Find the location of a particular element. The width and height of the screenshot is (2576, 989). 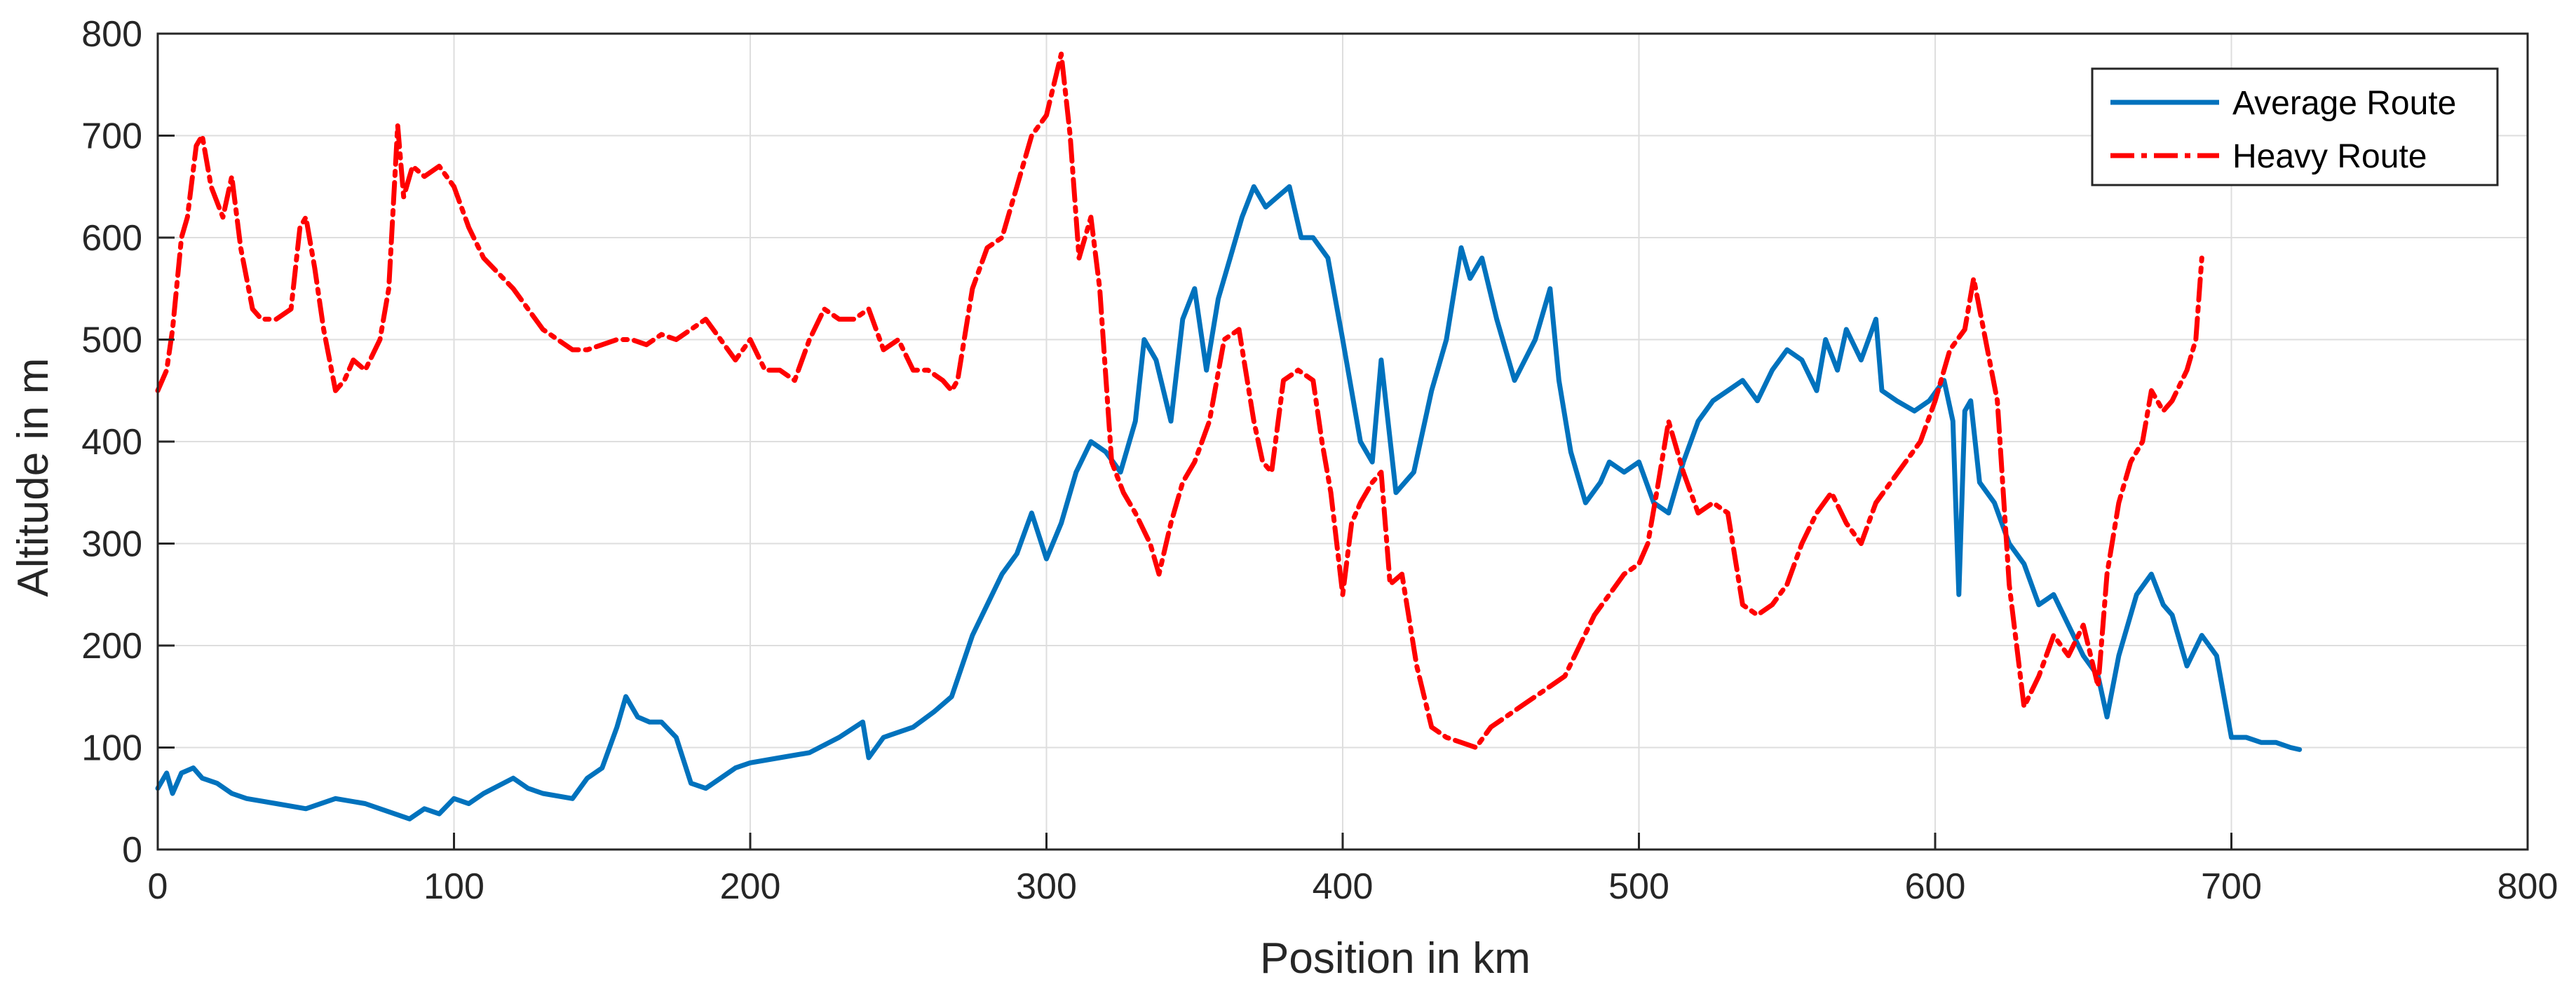

y-tick-label: 600 is located at coordinates (111, 238).